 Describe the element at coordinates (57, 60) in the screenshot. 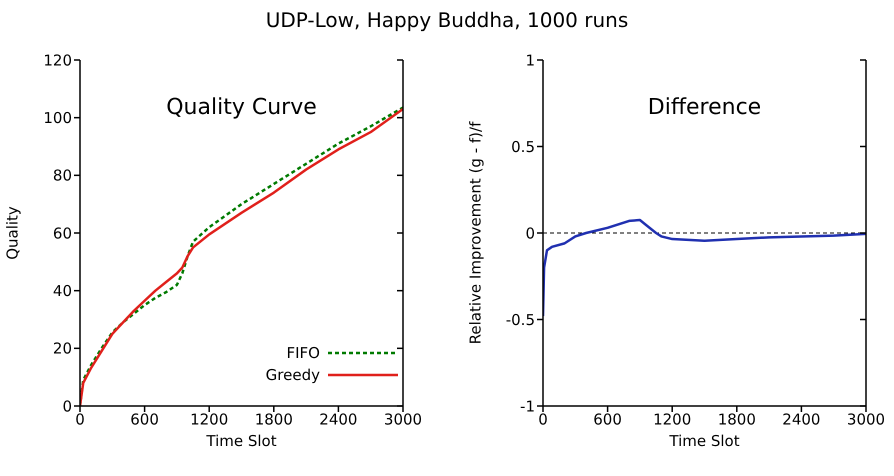

I see `y-tick-label: 120` at that location.